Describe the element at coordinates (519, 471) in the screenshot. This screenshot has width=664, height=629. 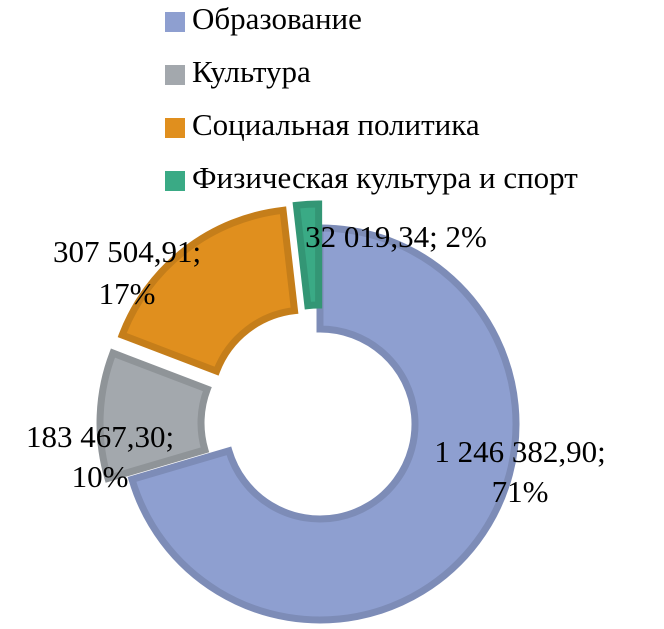
I see `data-label: 1 246 382,90; 71%` at that location.